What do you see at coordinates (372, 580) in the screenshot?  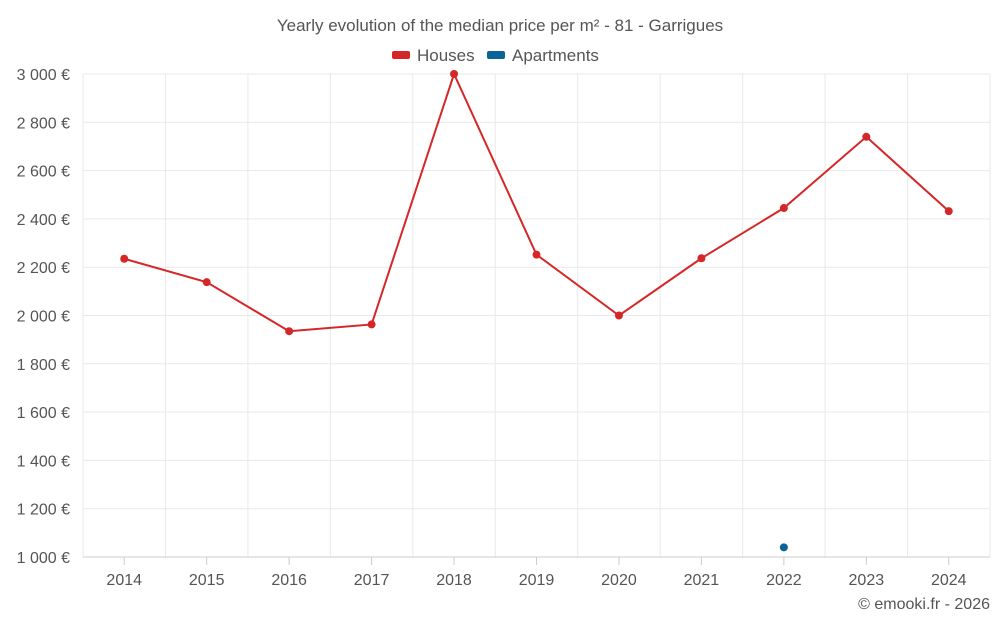 I see `x-tick-label: 2017` at bounding box center [372, 580].